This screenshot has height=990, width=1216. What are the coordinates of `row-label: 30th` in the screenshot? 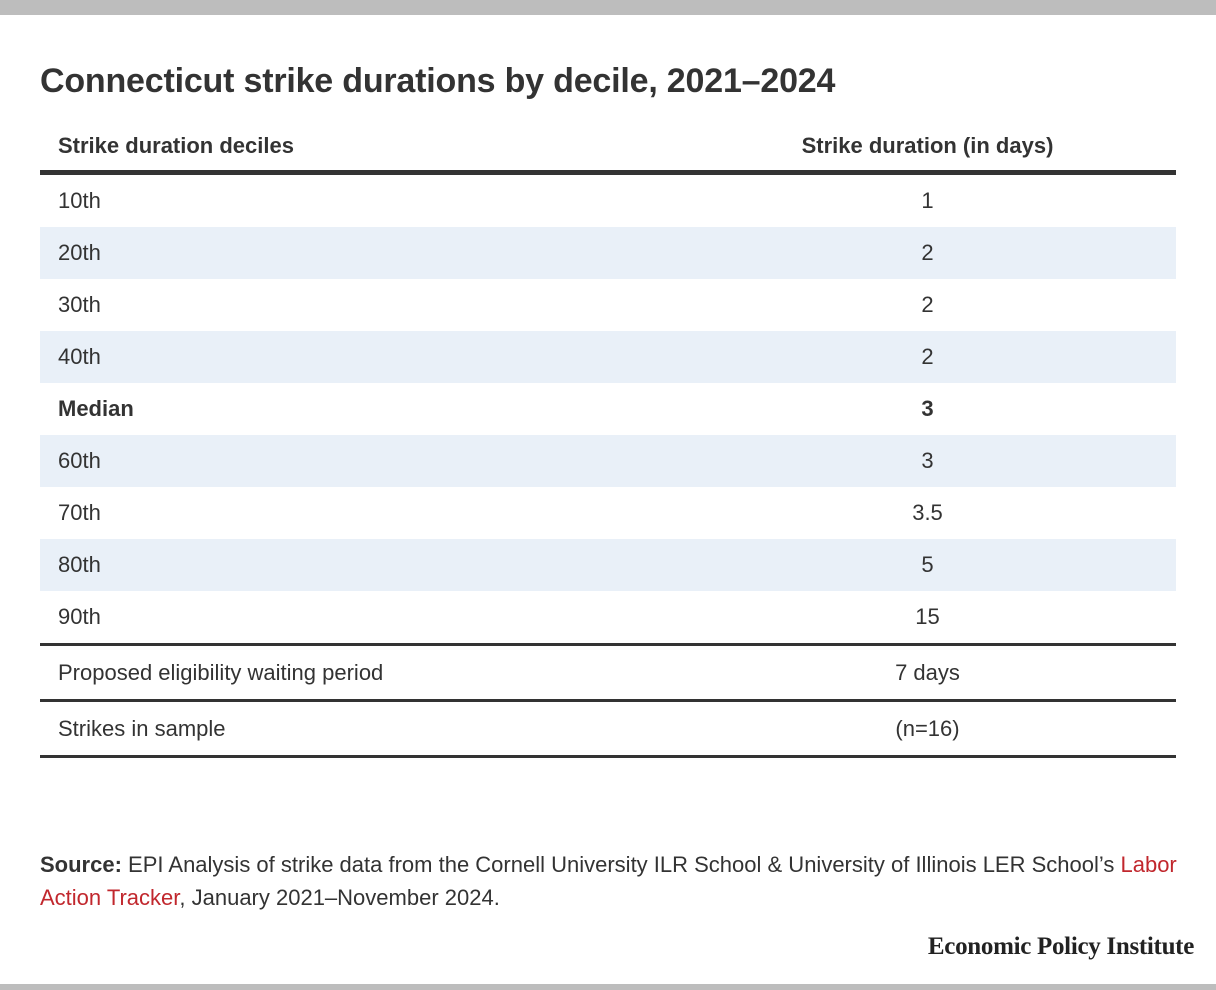 It's located at (79, 304).